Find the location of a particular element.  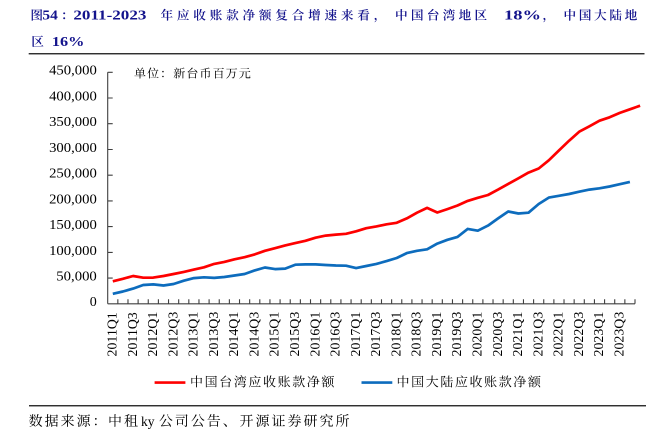

svg-text: 2011-2023 is located at coordinates (109, 16).